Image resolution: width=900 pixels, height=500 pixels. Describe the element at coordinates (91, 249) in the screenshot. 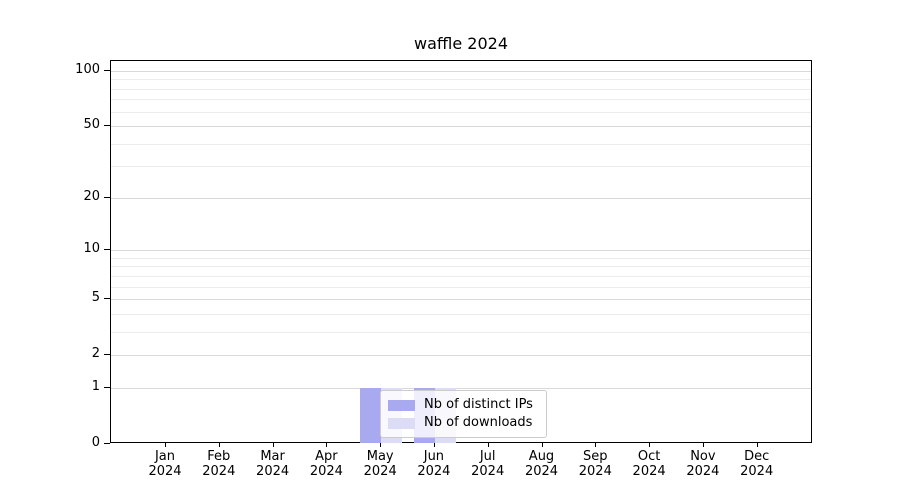

I see `y-tick-label: 10` at that location.